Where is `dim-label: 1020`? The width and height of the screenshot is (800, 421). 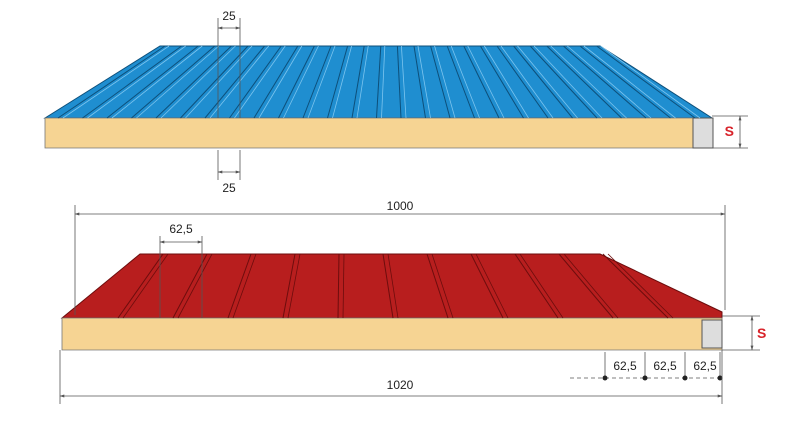 dim-label: 1020 is located at coordinates (400, 385).